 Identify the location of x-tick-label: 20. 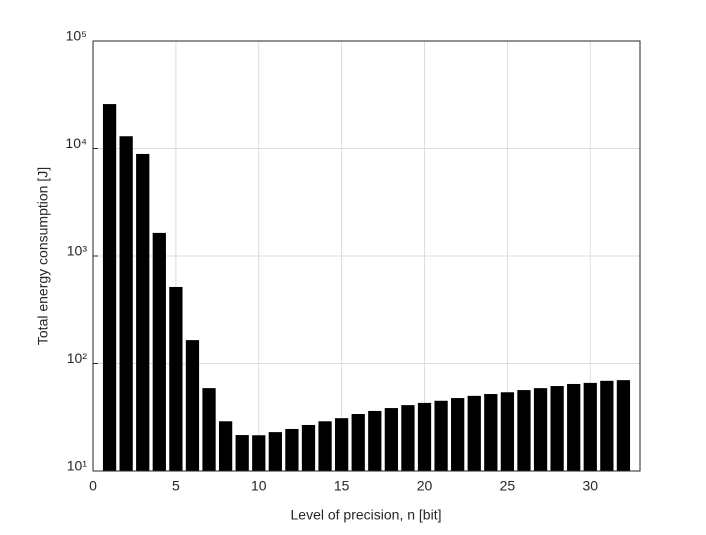
(425, 486).